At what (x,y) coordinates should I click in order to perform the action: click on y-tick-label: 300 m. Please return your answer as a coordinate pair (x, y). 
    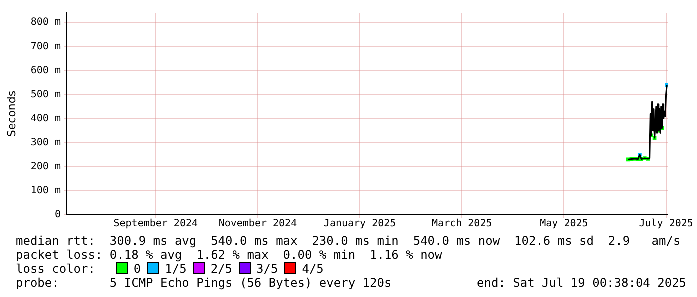
    Looking at the image, I should click on (45, 142).